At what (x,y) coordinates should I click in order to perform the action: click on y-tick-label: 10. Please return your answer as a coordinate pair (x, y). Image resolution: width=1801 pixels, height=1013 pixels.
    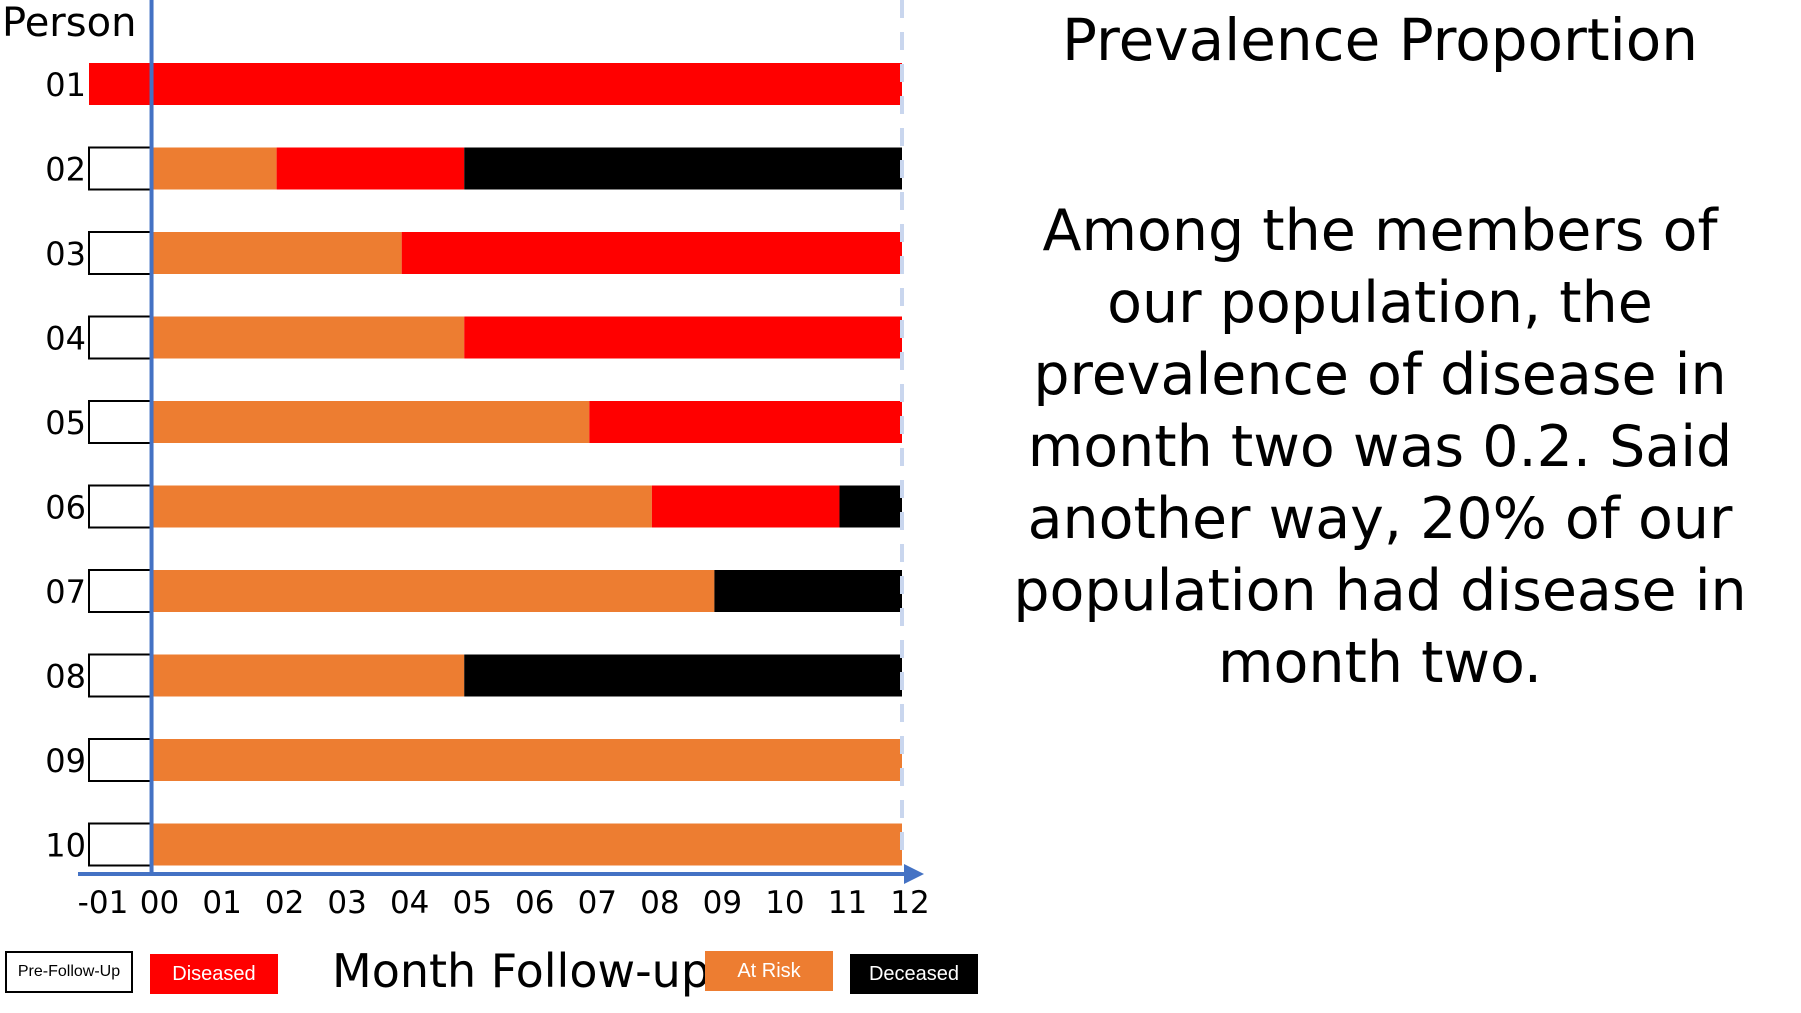
    Looking at the image, I should click on (65, 846).